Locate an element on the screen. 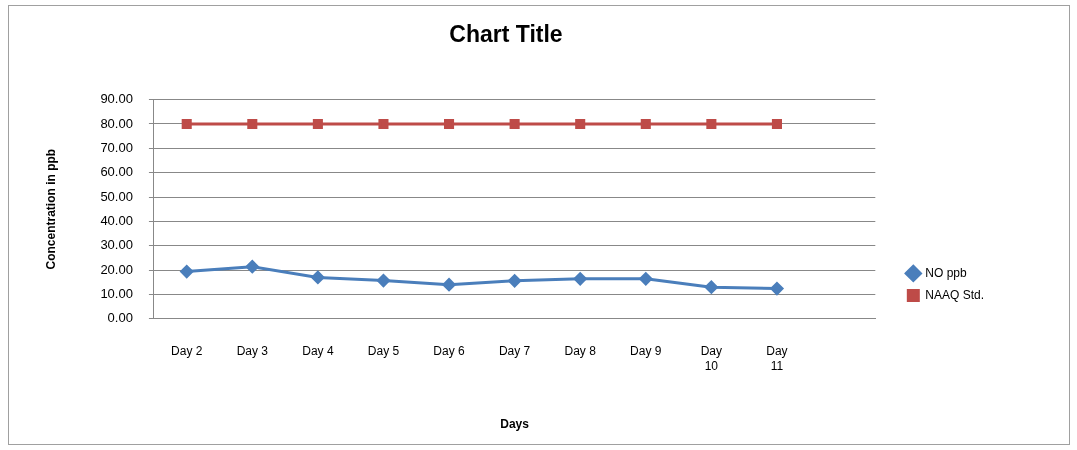 Image resolution: width=1077 pixels, height=450 pixels. x-tick-label: Day 8 is located at coordinates (580, 351).